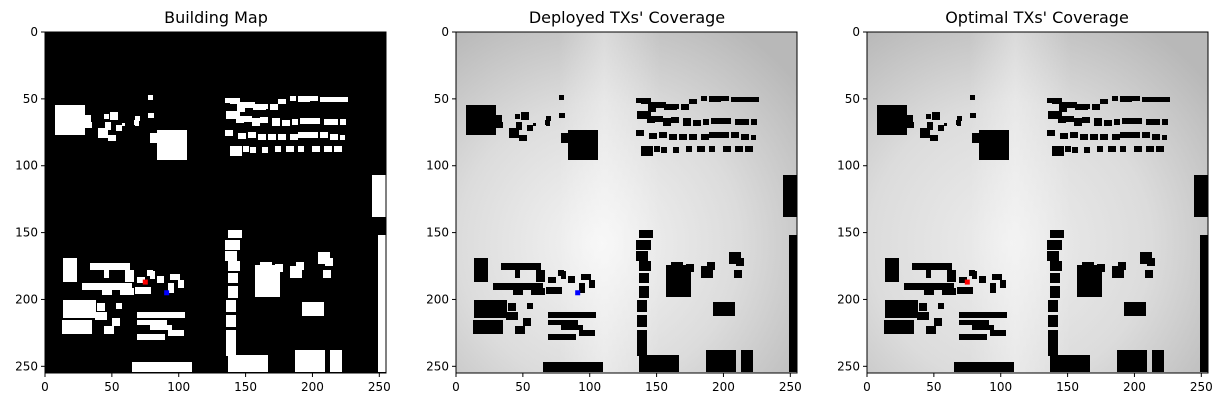 The width and height of the screenshot is (1224, 407). What do you see at coordinates (589, 387) in the screenshot?
I see `x-tick-label: 100` at bounding box center [589, 387].